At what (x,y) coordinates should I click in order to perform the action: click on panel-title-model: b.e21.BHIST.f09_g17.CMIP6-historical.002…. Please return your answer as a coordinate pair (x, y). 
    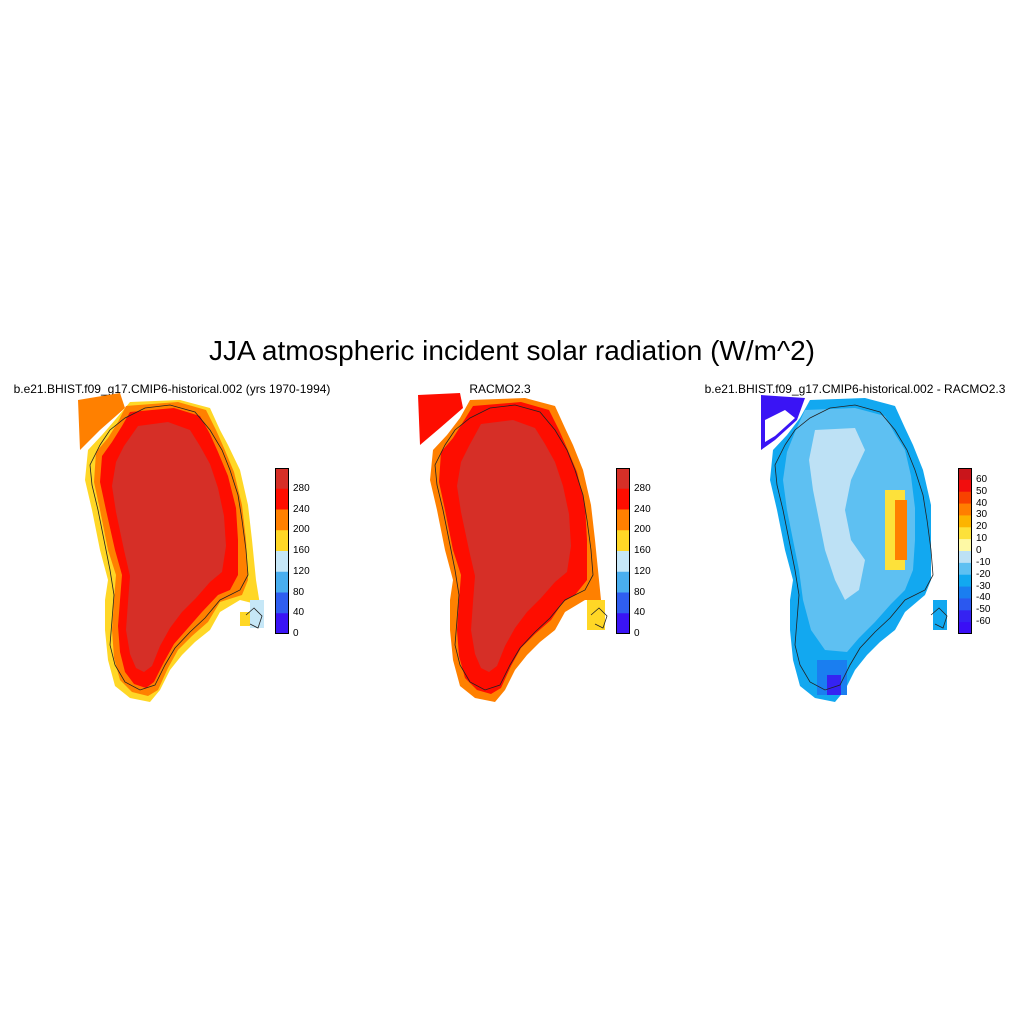
    Looking at the image, I should click on (172, 389).